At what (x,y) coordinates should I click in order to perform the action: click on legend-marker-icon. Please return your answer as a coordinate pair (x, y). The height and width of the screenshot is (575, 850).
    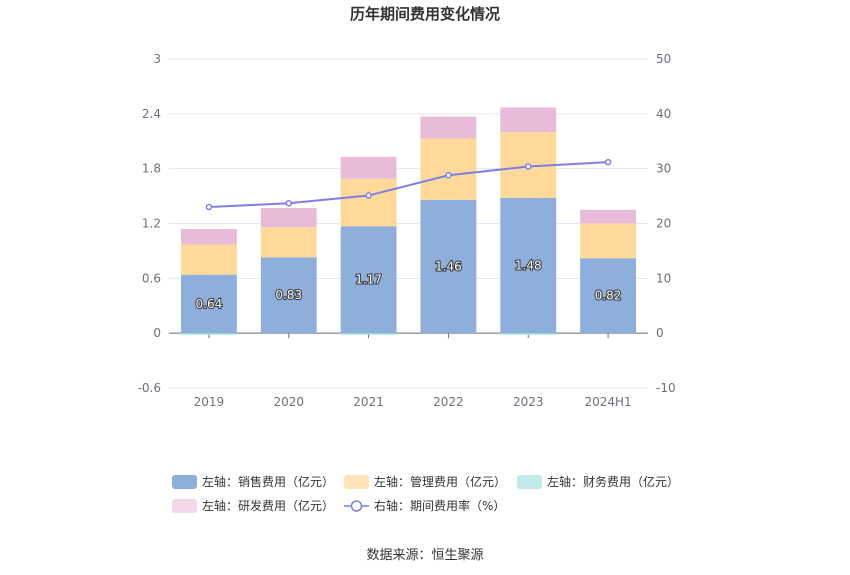
    Looking at the image, I should click on (356, 506).